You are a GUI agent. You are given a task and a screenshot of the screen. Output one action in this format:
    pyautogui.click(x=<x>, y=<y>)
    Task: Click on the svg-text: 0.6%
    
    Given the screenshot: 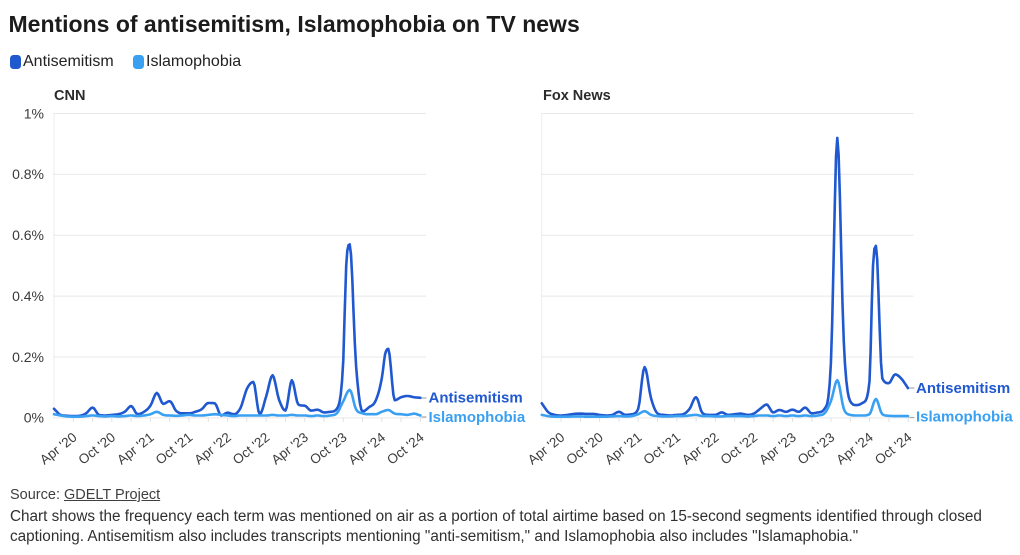 What is the action you would take?
    pyautogui.click(x=28, y=235)
    